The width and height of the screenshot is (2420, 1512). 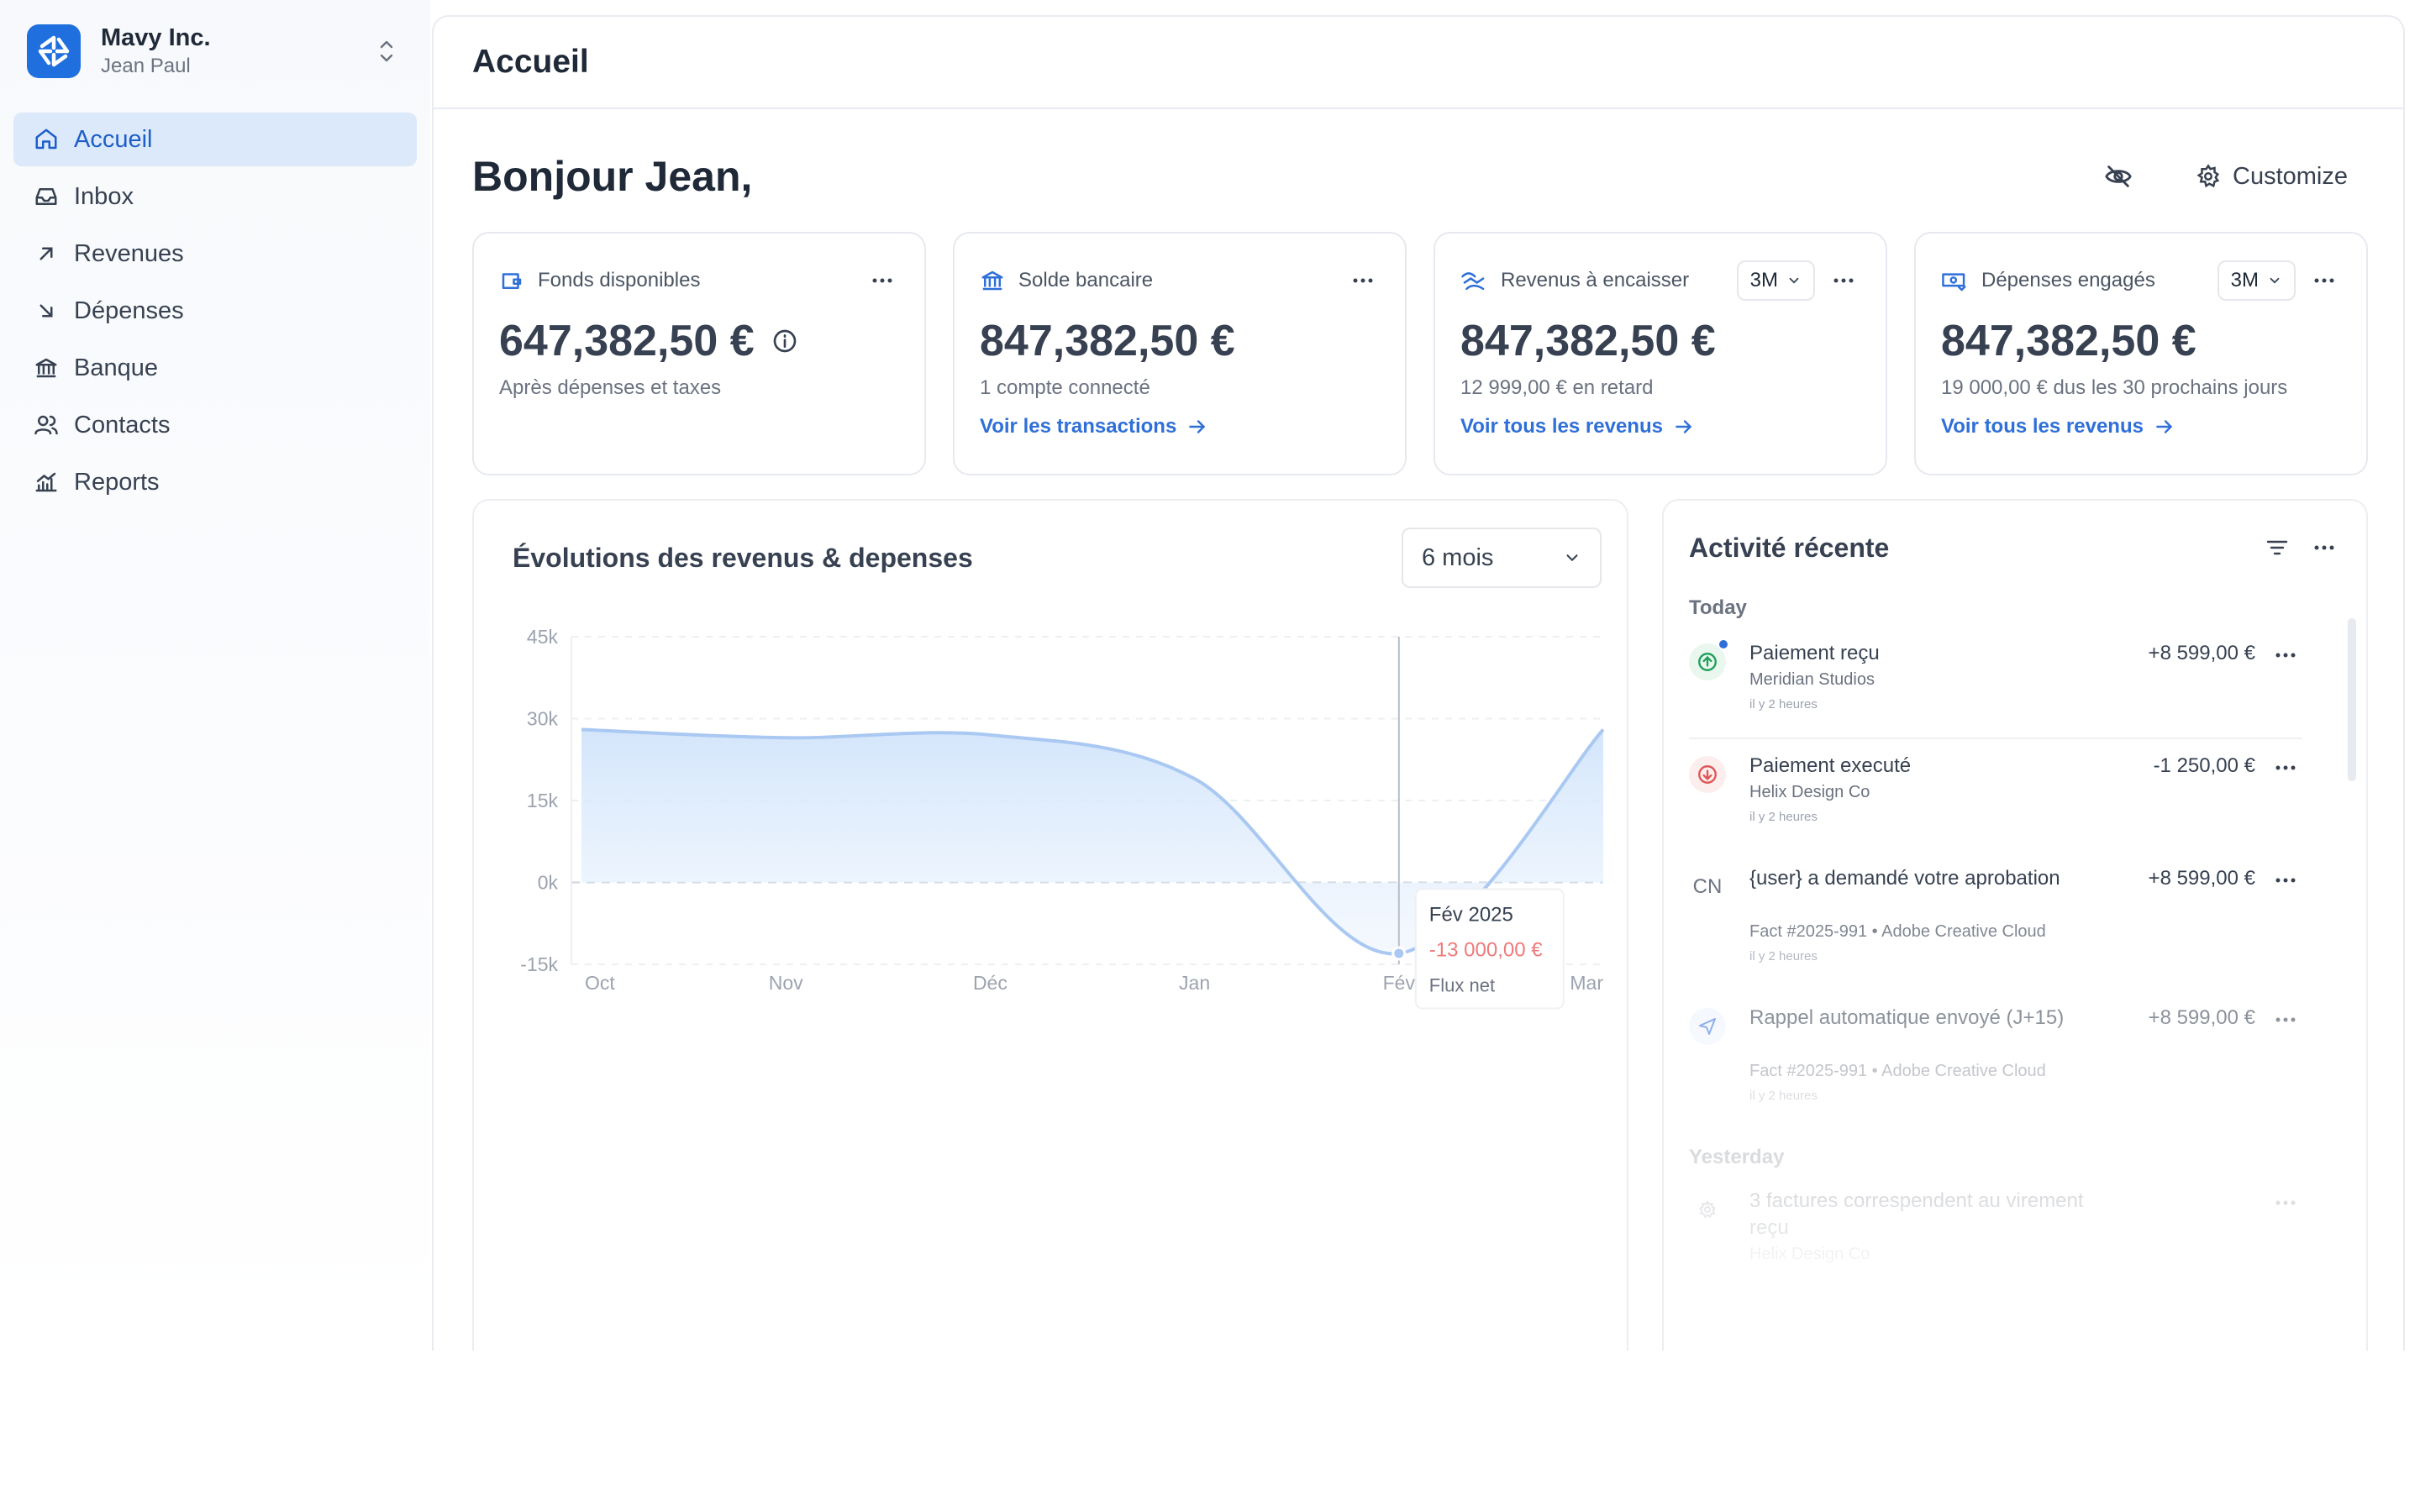 I want to click on x-tick-label: Déc, so click(x=990, y=983).